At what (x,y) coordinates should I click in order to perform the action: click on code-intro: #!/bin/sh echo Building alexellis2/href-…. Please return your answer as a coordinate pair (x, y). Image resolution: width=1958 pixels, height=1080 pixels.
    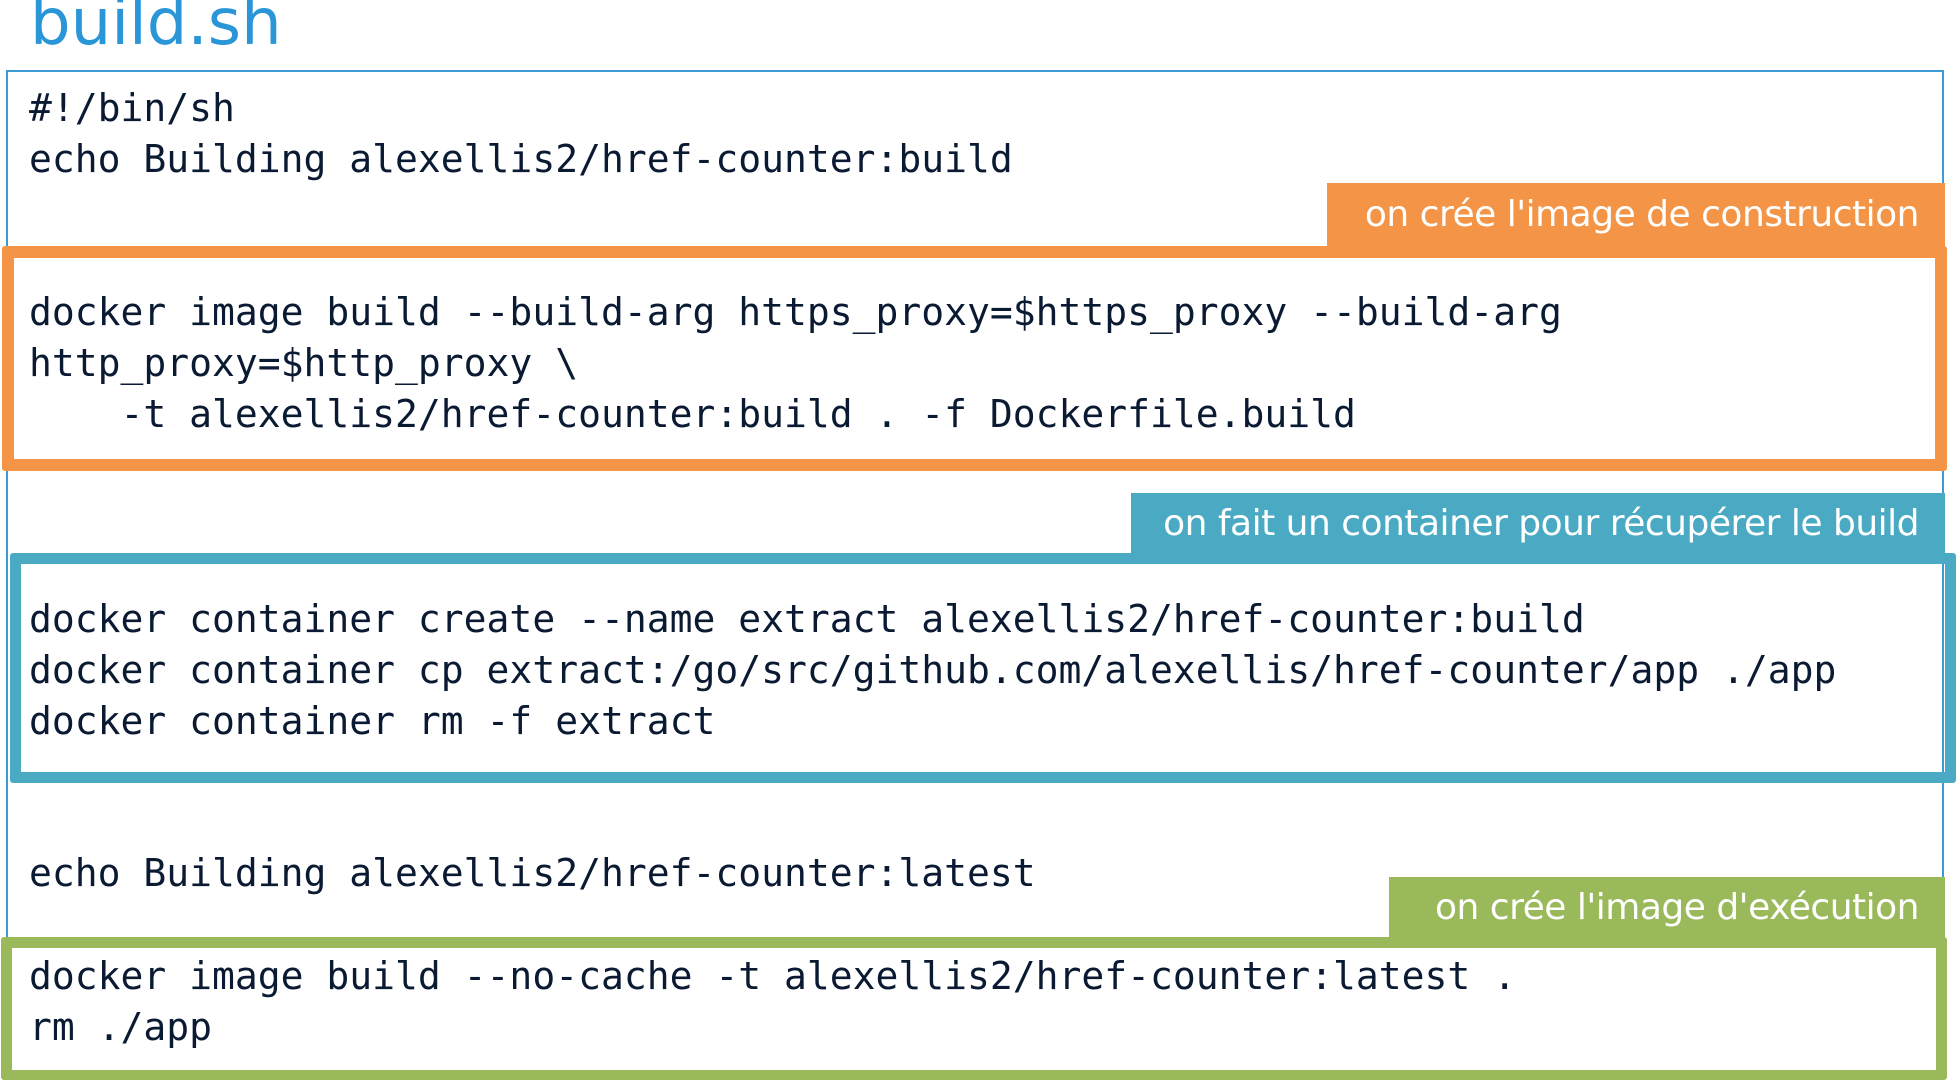
    Looking at the image, I should click on (521, 133).